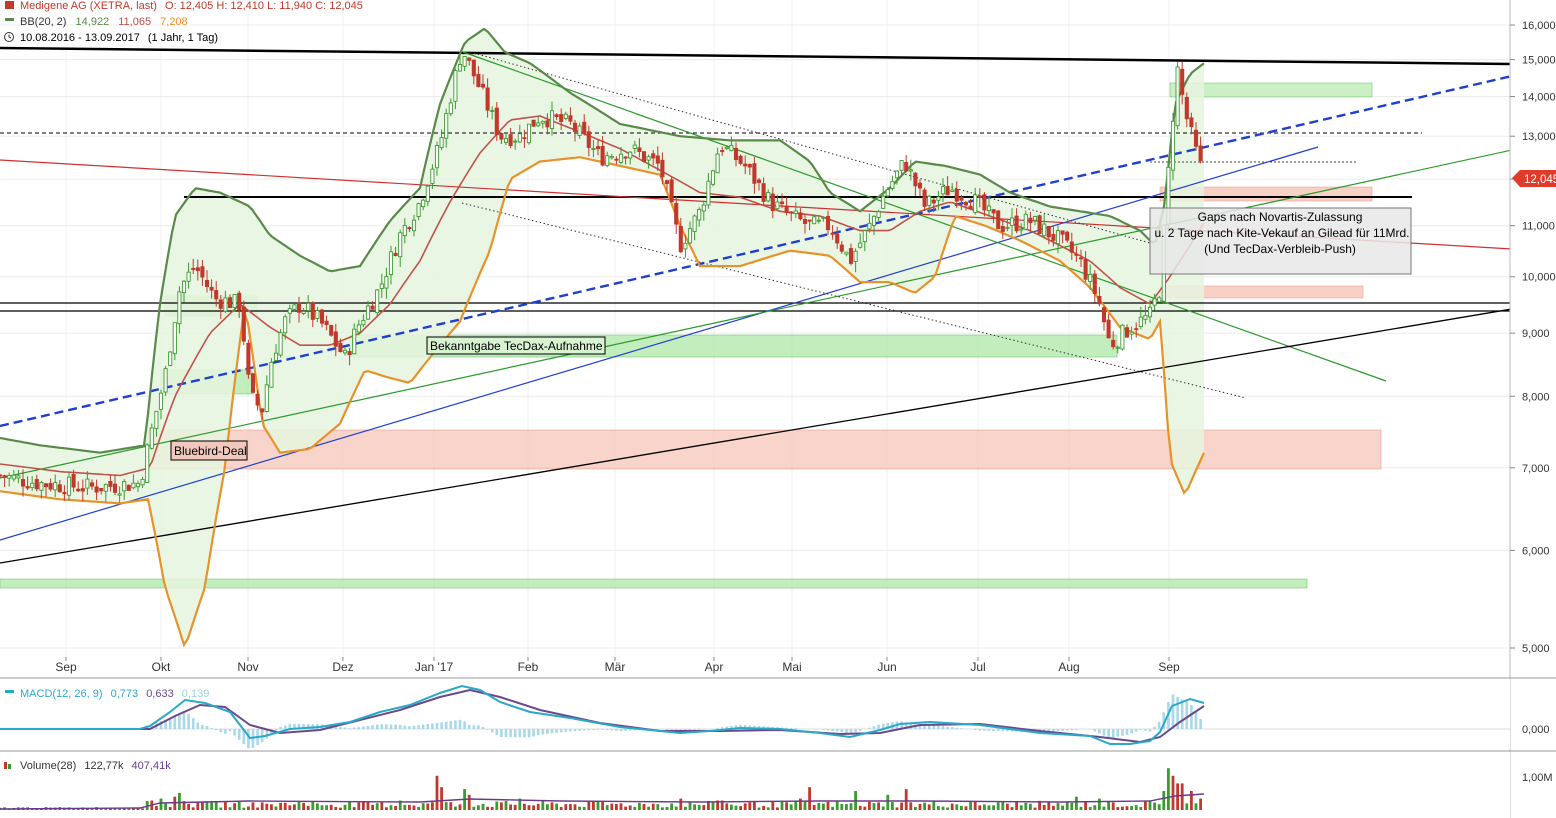  Describe the element at coordinates (602, 714) in the screenshot. I see `macd-line` at that location.